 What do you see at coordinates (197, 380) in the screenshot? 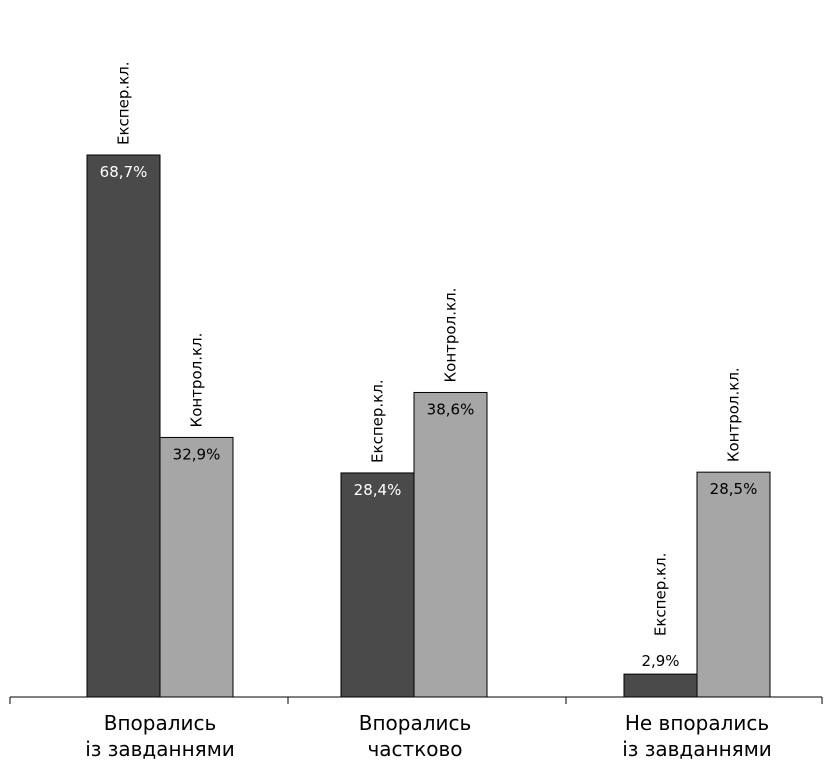
I see `series-label-control-0: Контрол.кл.` at bounding box center [197, 380].